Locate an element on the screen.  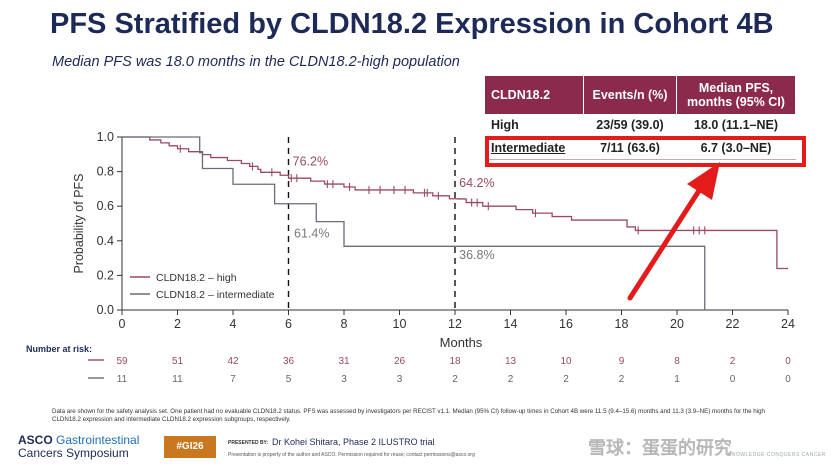
x-tick-label: 8 is located at coordinates (344, 324).